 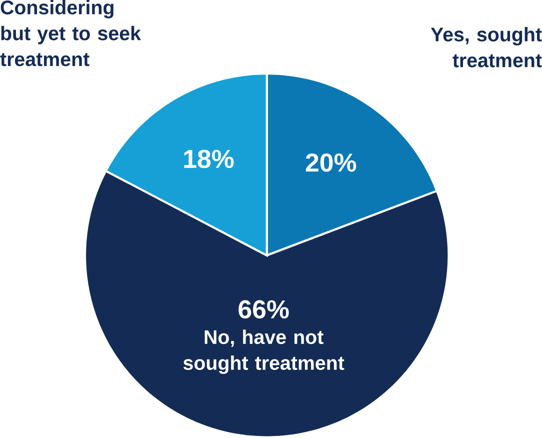 What do you see at coordinates (263, 309) in the screenshot?
I see `data-label: 66%` at bounding box center [263, 309].